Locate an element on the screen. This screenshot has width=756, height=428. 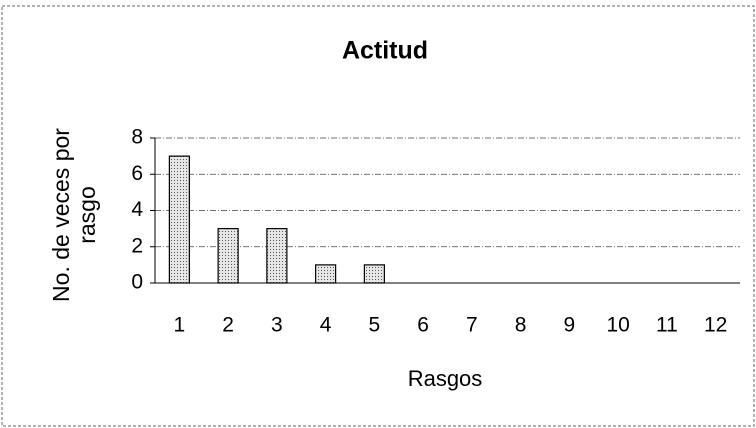
y-tick-label: 6 is located at coordinates (137, 173).